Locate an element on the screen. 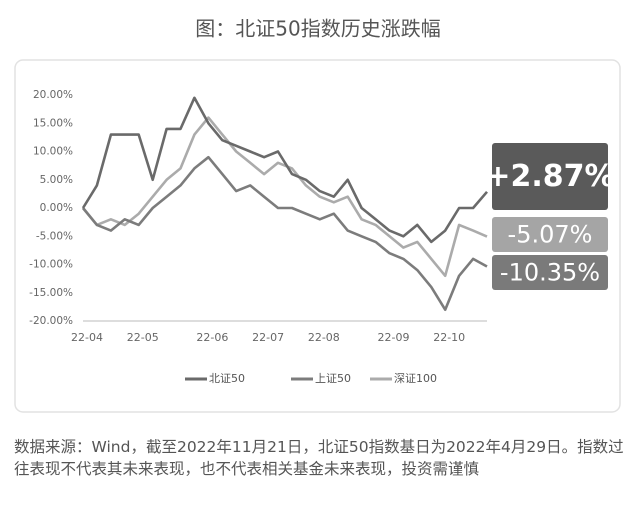  legend-label: 深证100 is located at coordinates (415, 378).